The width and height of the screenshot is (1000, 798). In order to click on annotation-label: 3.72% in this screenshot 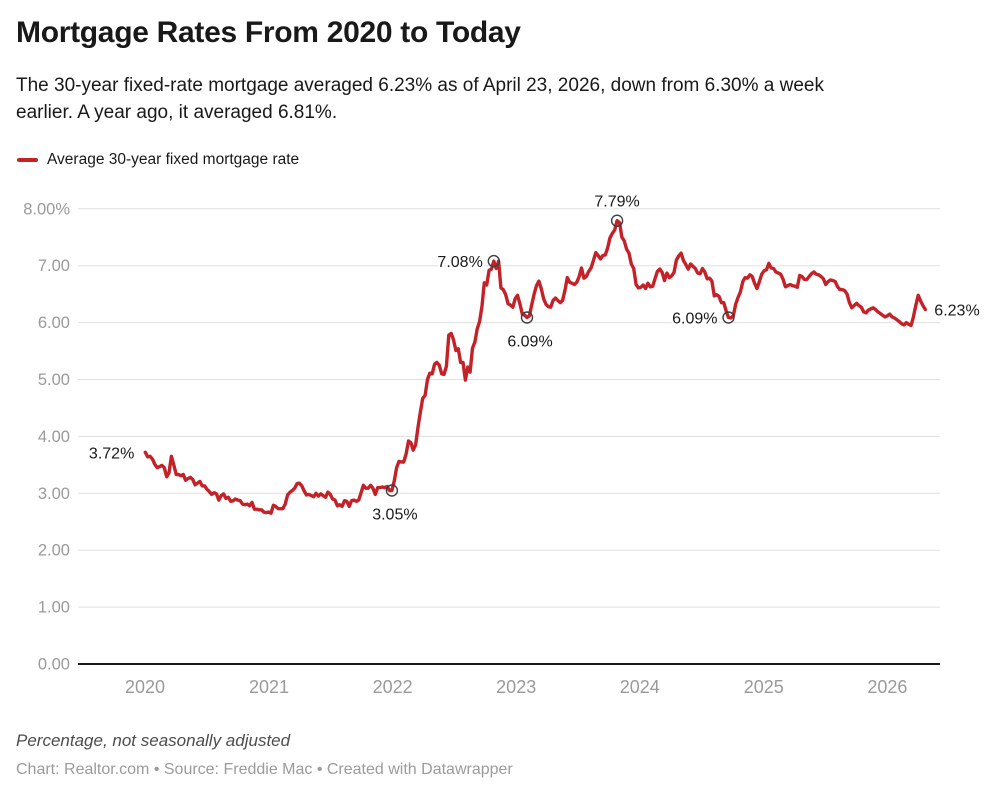, I will do `click(111, 453)`.